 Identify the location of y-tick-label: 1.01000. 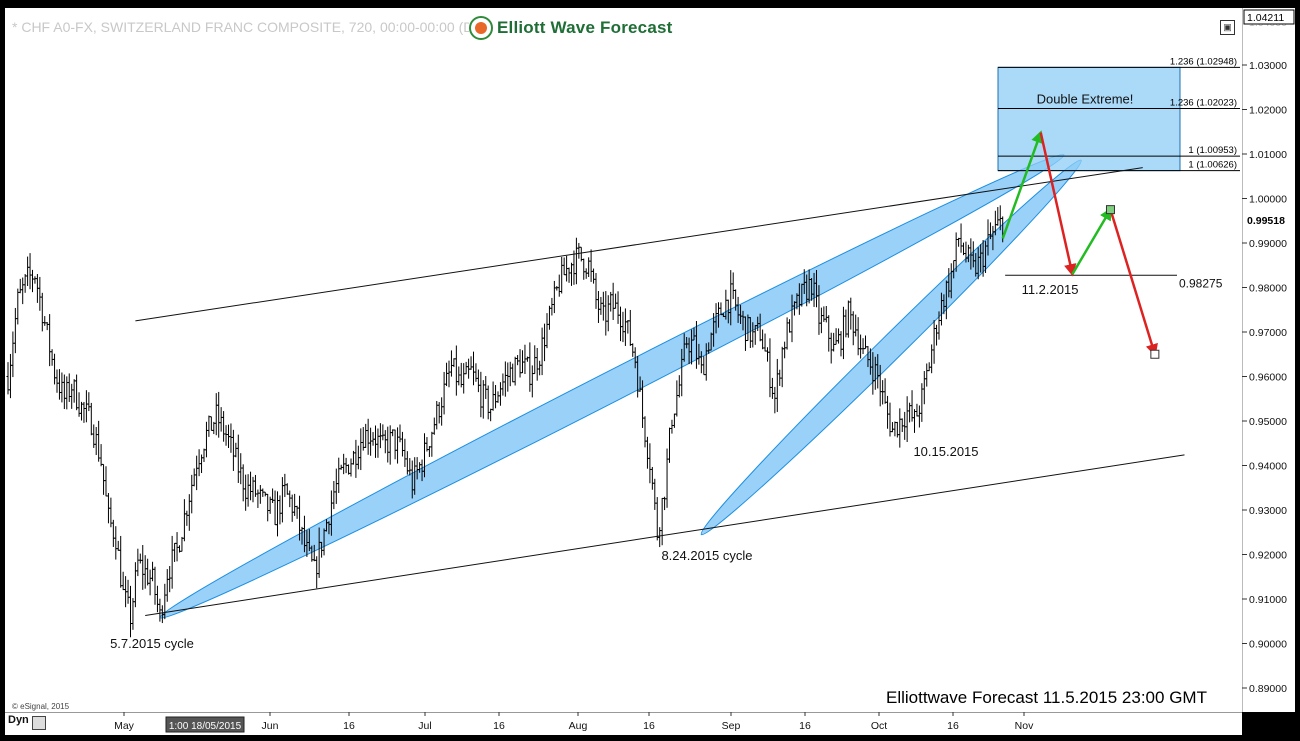
(1268, 155).